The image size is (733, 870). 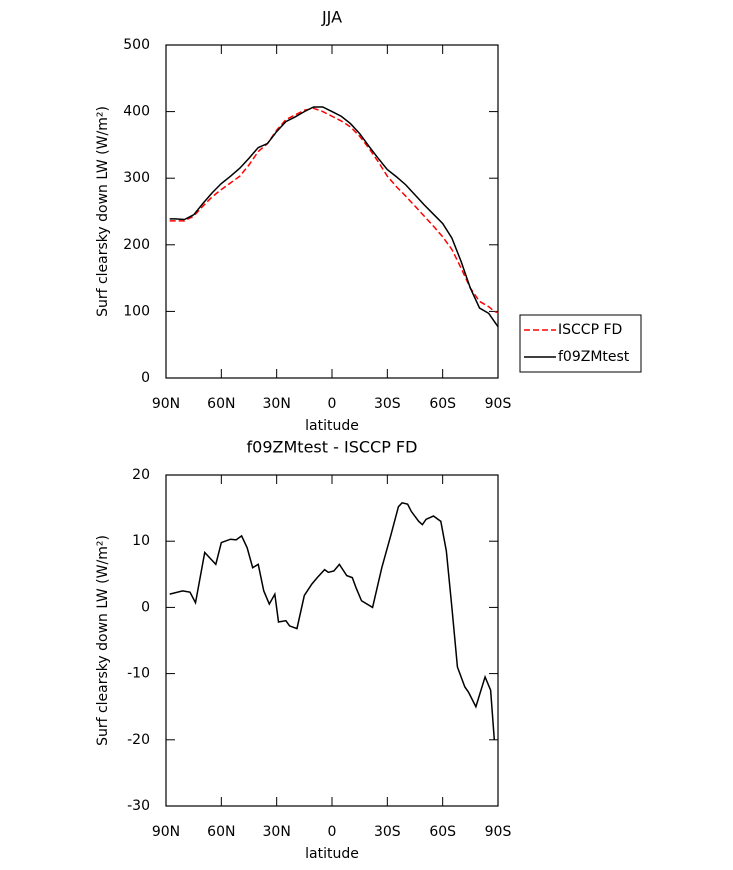 I want to click on legend-label: ISCCP FD, so click(x=590, y=330).